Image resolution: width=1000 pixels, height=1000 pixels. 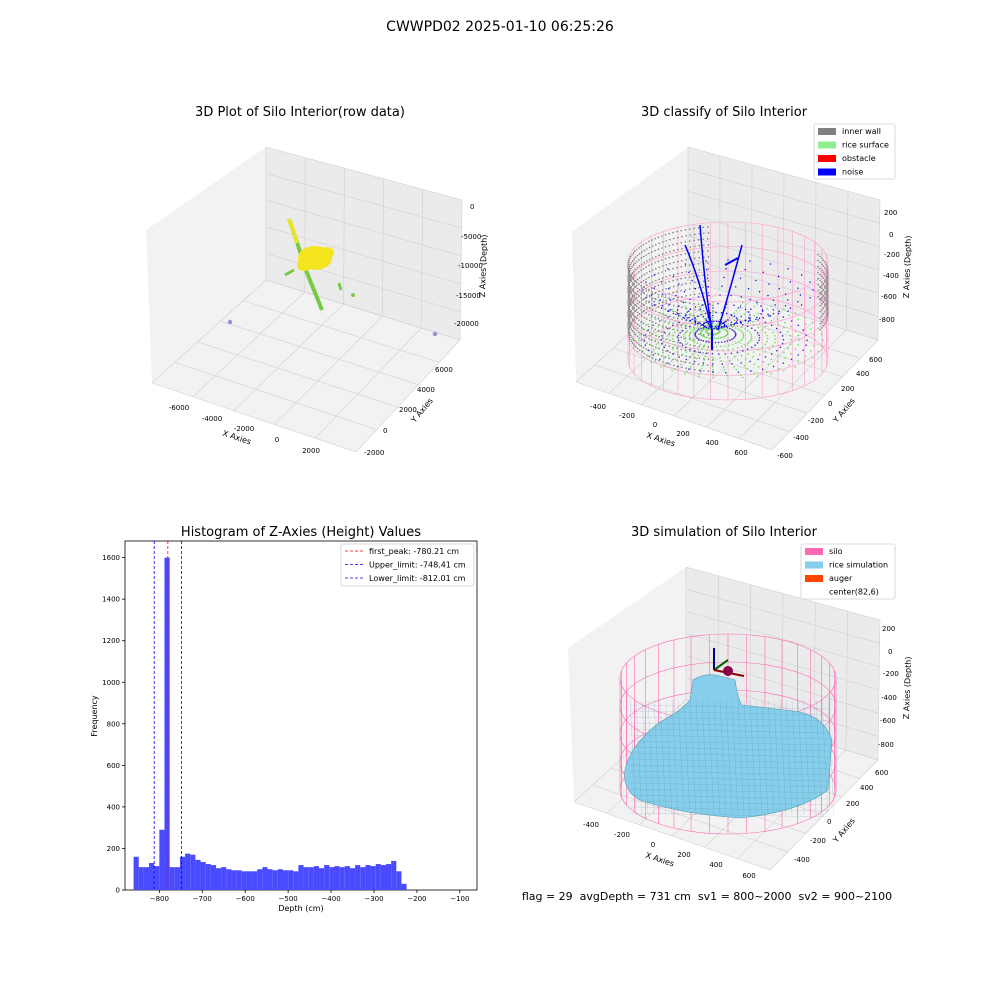 What do you see at coordinates (653, 845) in the screenshot?
I see `simulation-x-tick: 0` at bounding box center [653, 845].